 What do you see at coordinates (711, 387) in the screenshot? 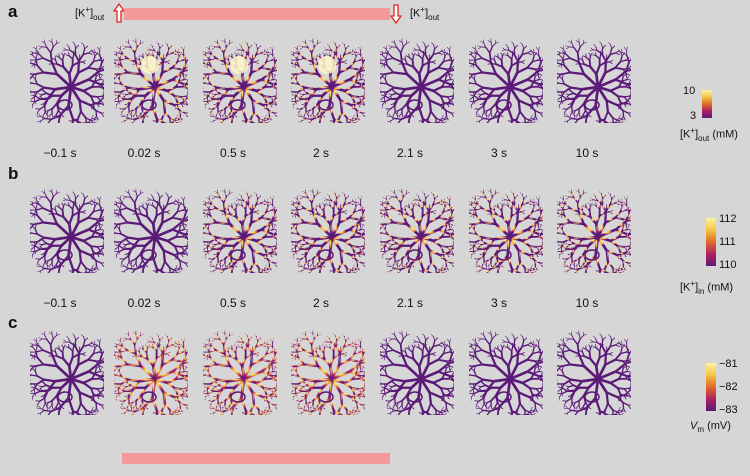
I see `colorbar-c` at bounding box center [711, 387].